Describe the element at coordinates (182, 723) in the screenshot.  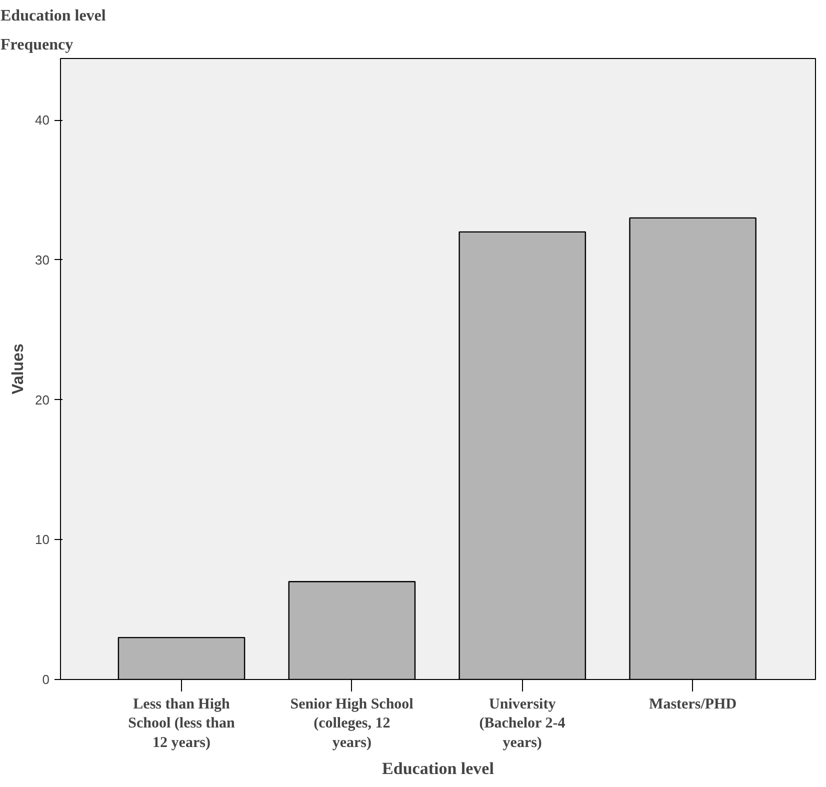
I see `x-tick-label: Less than High School (less than 12 years)` at that location.